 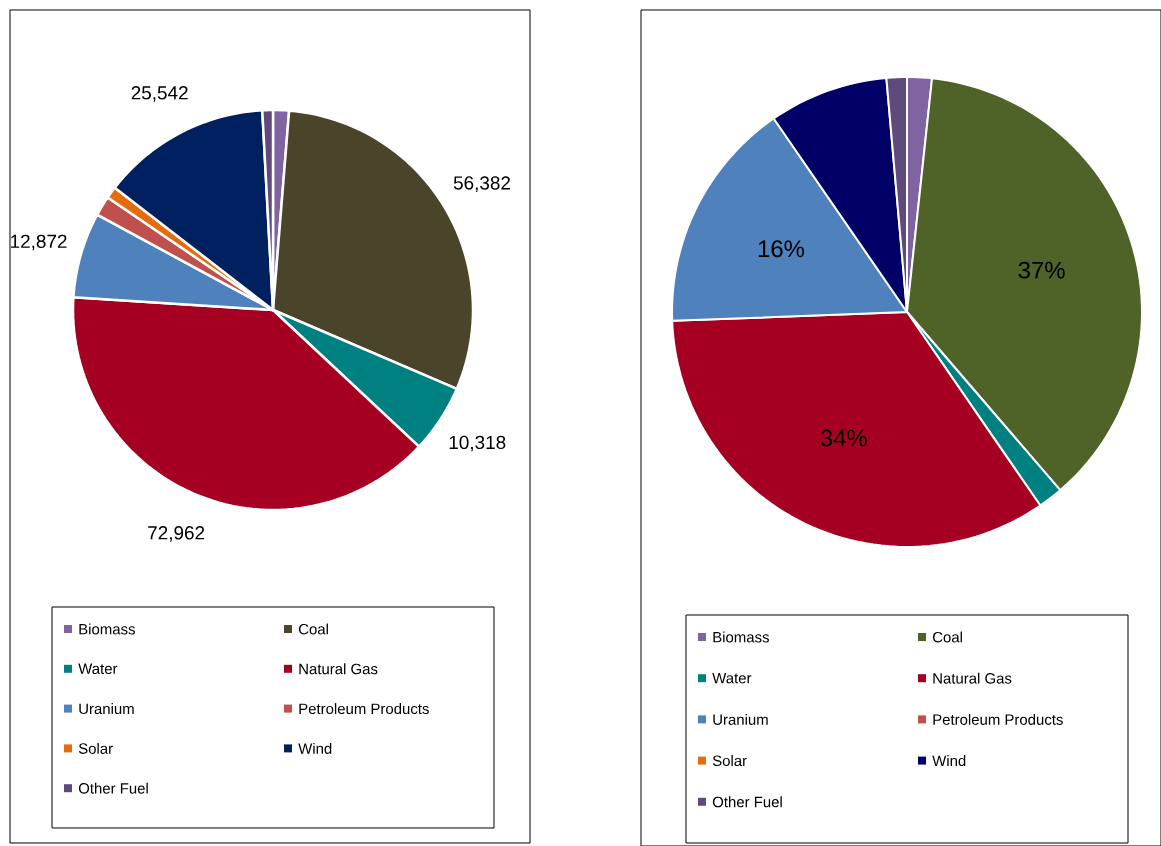 I want to click on data-label: 72,962, so click(x=176, y=534).